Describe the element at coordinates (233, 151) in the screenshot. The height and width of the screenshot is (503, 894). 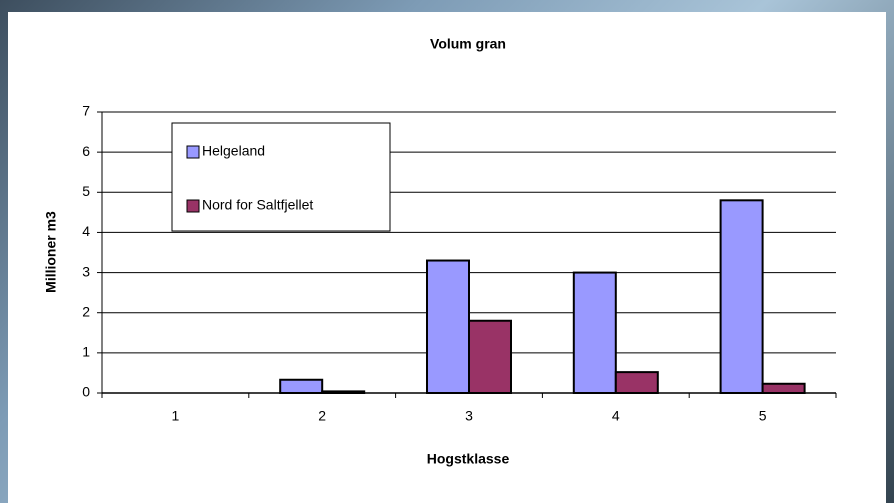
I see `legend-label: Helgeland` at that location.